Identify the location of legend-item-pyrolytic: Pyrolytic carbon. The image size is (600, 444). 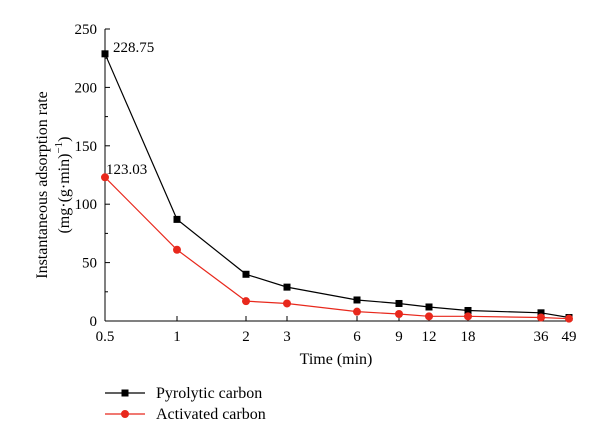
(183, 393).